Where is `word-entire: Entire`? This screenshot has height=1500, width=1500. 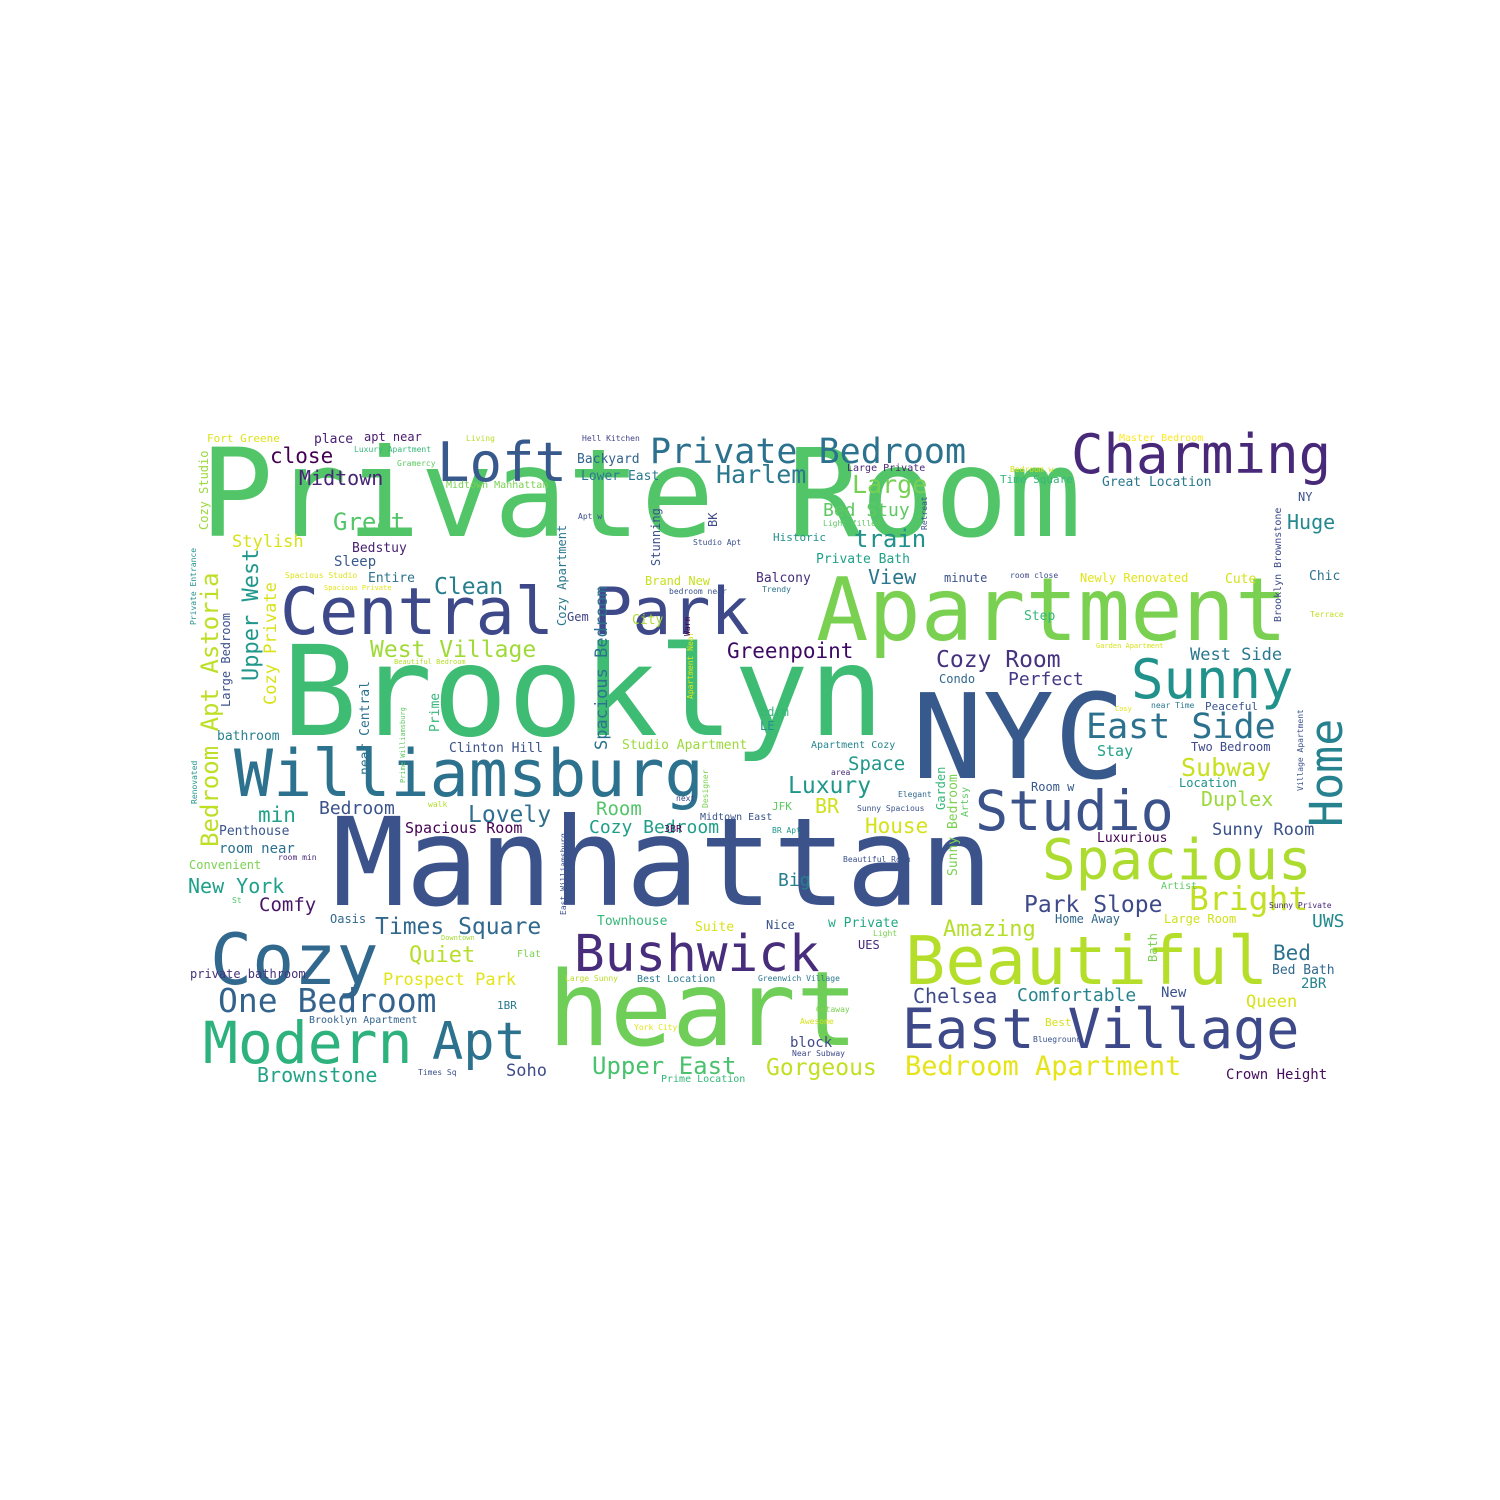
word-entire: Entire is located at coordinates (391, 578).